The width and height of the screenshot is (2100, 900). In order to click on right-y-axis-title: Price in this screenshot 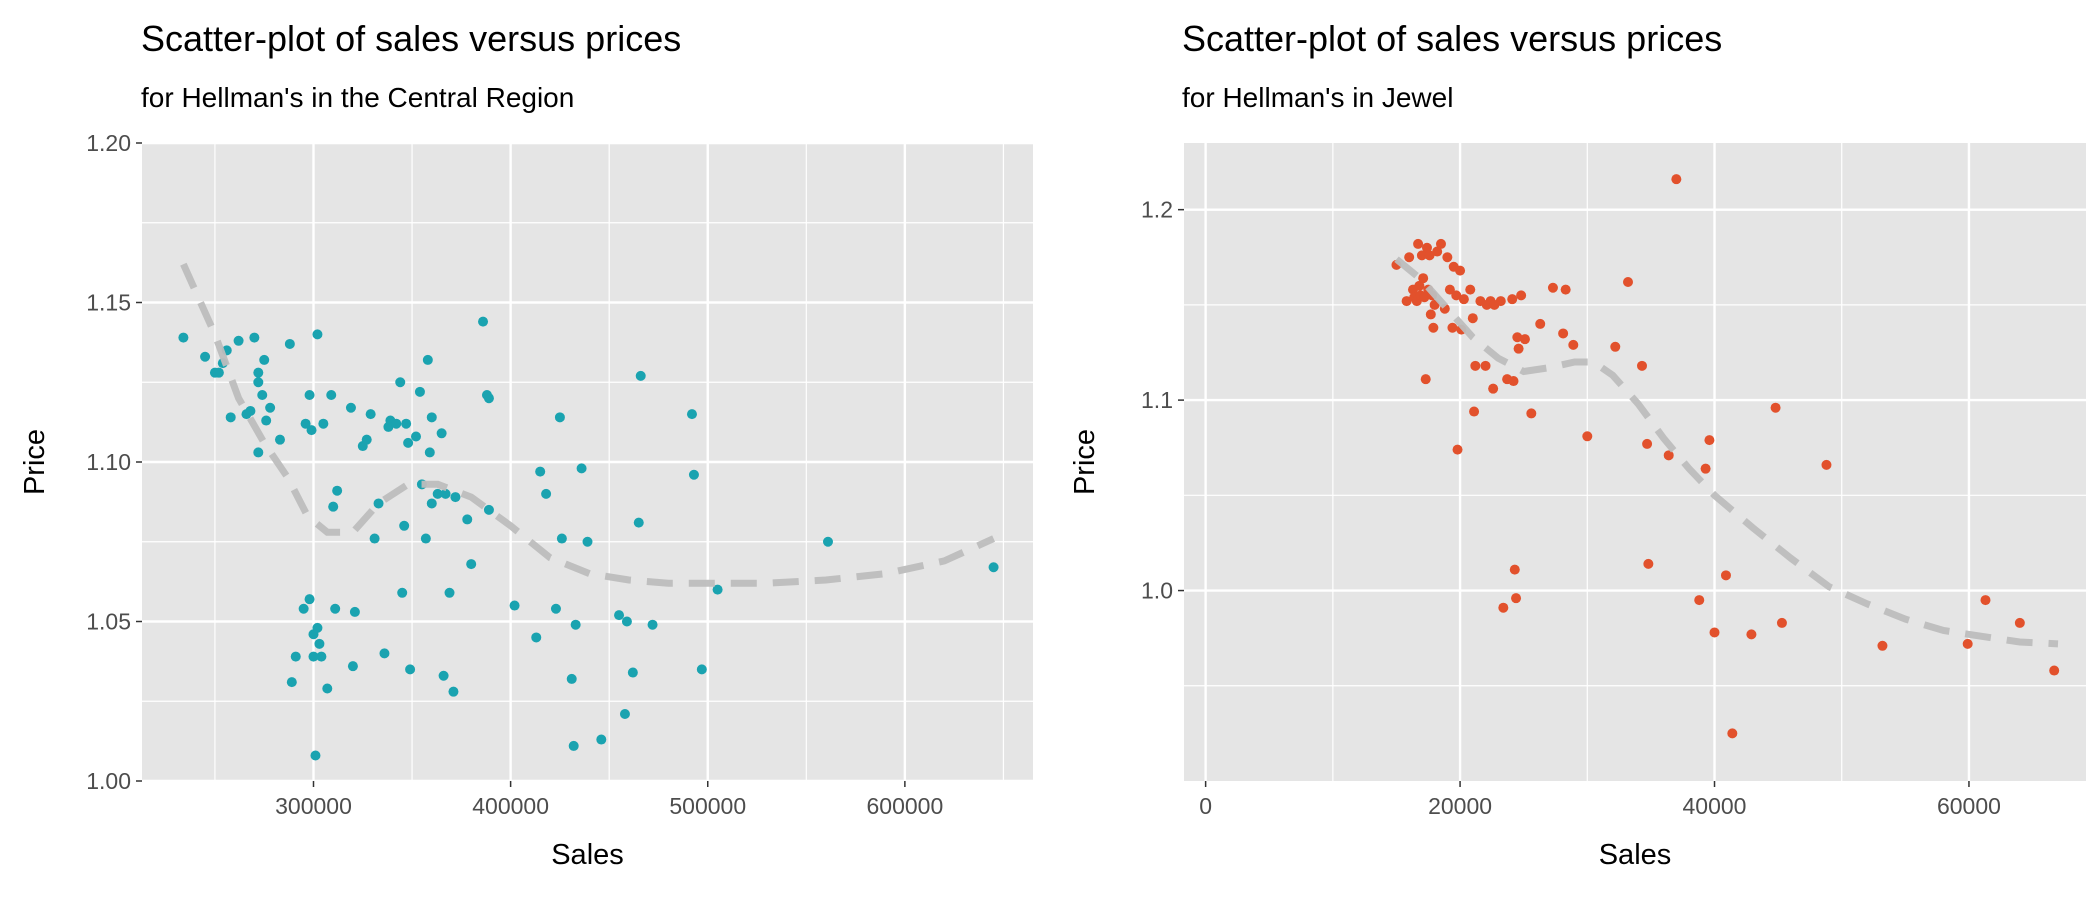, I will do `click(1085, 462)`.